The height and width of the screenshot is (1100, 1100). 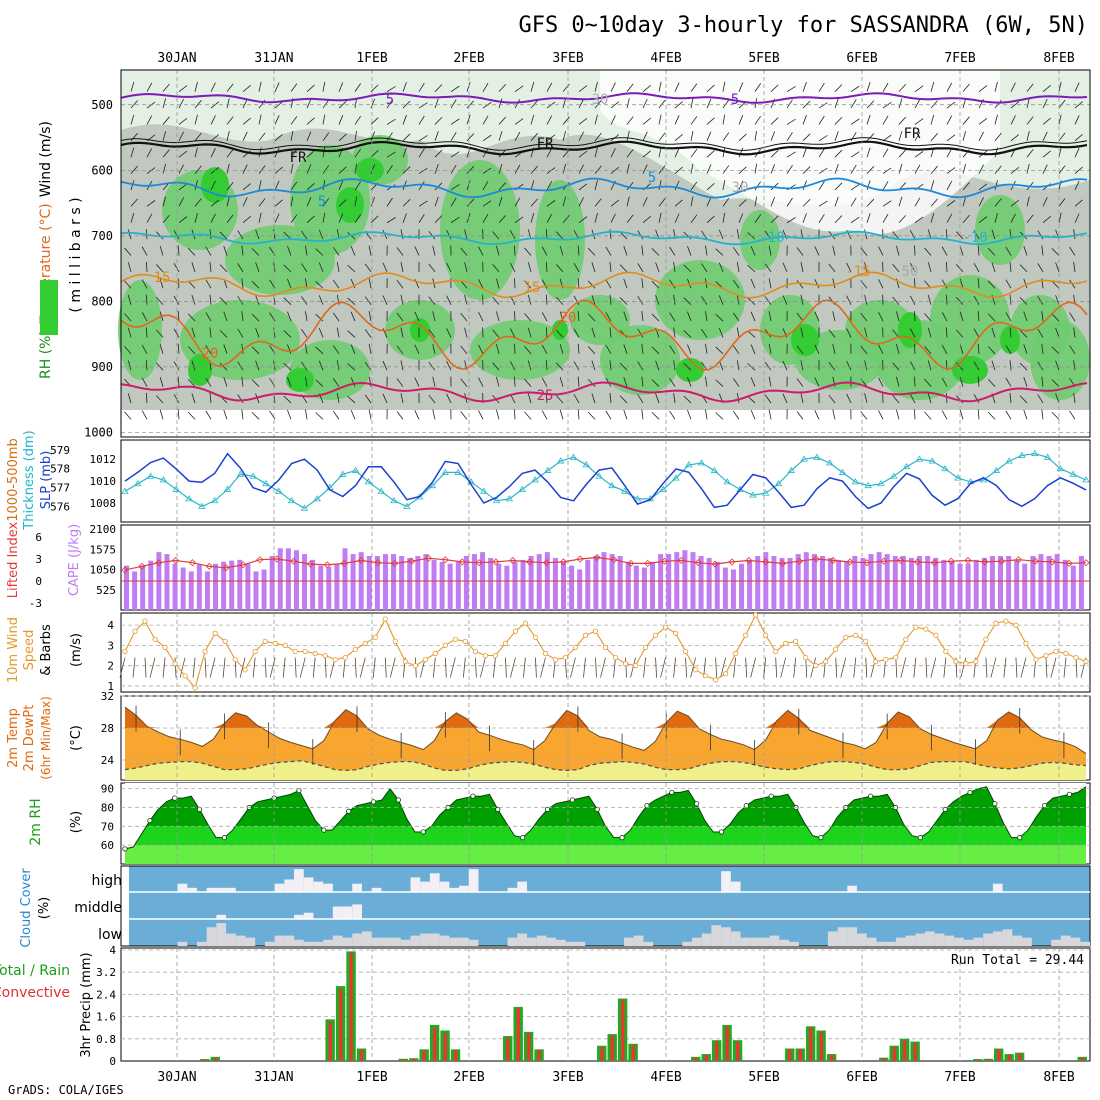 What do you see at coordinates (605, 652) in the screenshot?
I see `wind-panel` at bounding box center [605, 652].